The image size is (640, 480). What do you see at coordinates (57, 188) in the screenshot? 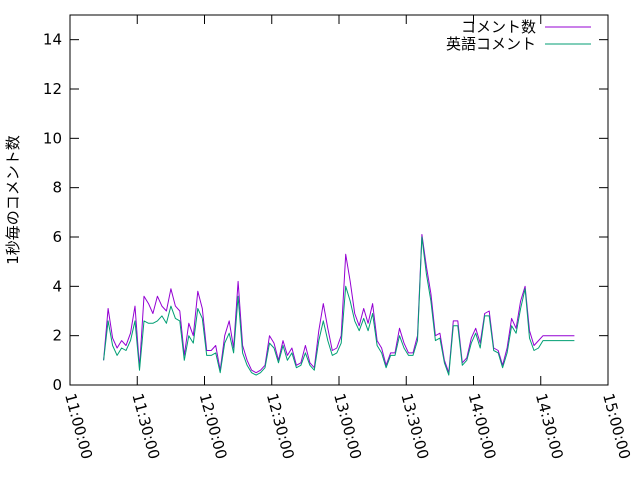
I see `y-tick-label: 8` at bounding box center [57, 188].